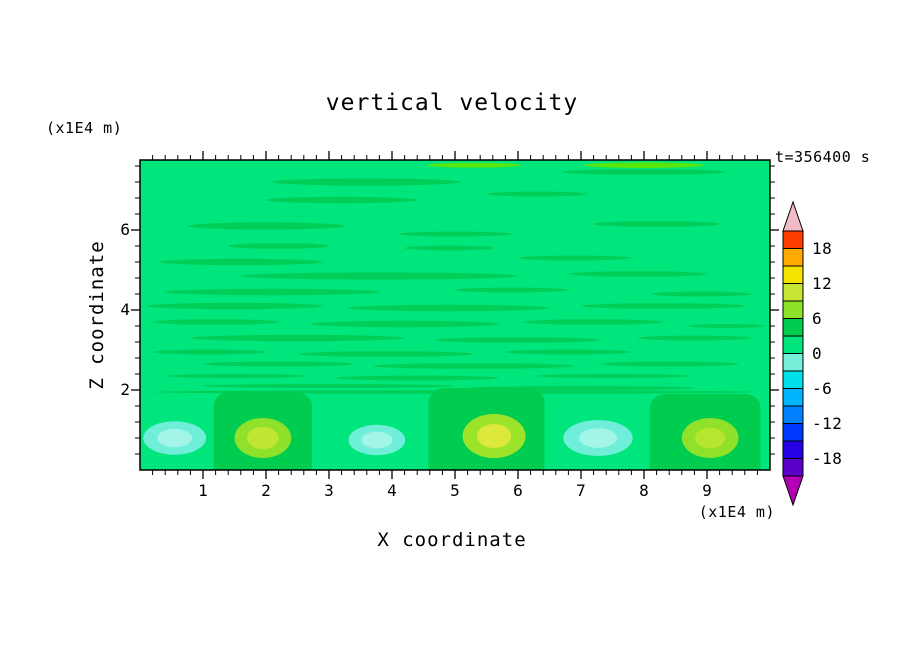  I want to click on colorbar-level-label: -18, so click(827, 458).